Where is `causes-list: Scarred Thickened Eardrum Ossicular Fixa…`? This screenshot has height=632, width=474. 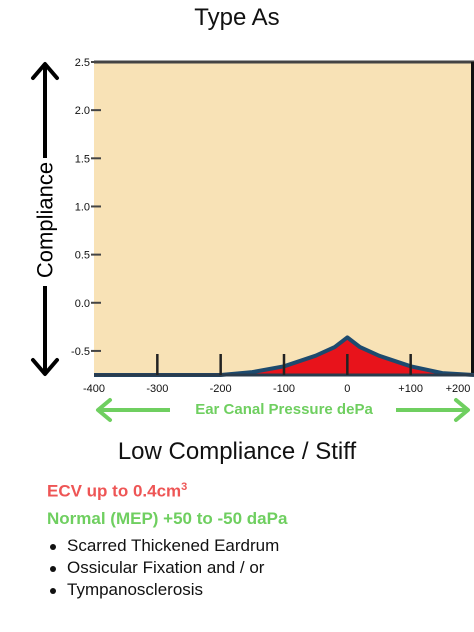
causes-list: Scarred Thickened Eardrum Ossicular Fixa… is located at coordinates (163, 568).